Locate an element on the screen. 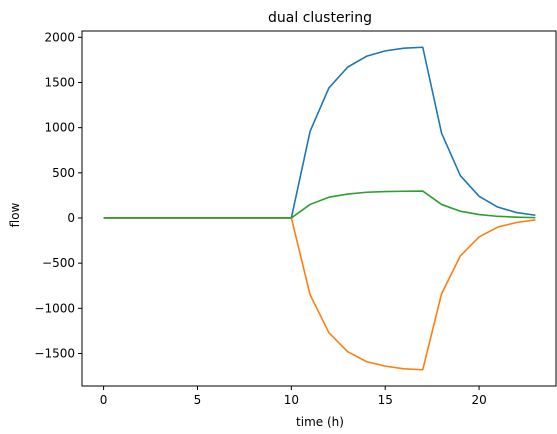  y-tick-label: −1000 is located at coordinates (54, 308).